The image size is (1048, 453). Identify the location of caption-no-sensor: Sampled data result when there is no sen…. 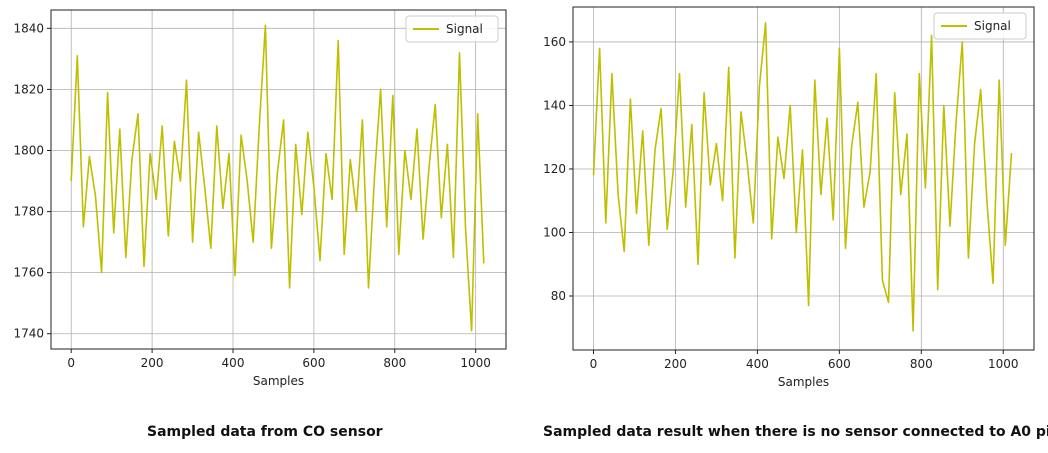
(795, 432).